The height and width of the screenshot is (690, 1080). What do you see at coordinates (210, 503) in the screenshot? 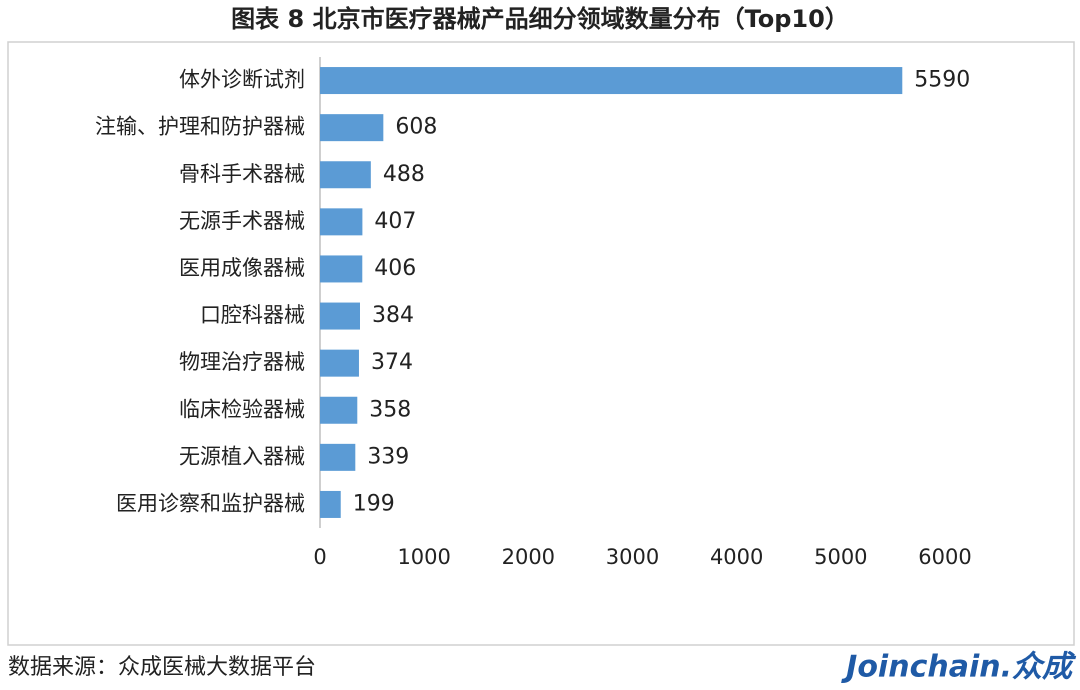
I see `y-tick-label: 医用诊察和监护器械` at bounding box center [210, 503].